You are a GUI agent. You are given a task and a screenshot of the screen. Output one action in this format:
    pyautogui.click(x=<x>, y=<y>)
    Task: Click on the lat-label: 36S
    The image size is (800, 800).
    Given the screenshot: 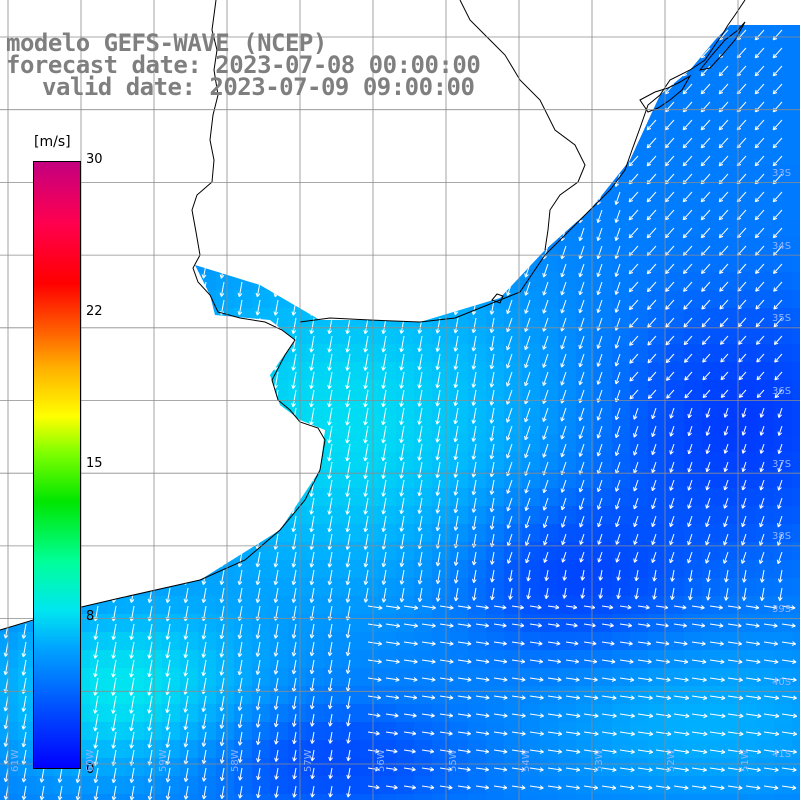 What is the action you would take?
    pyautogui.click(x=782, y=391)
    